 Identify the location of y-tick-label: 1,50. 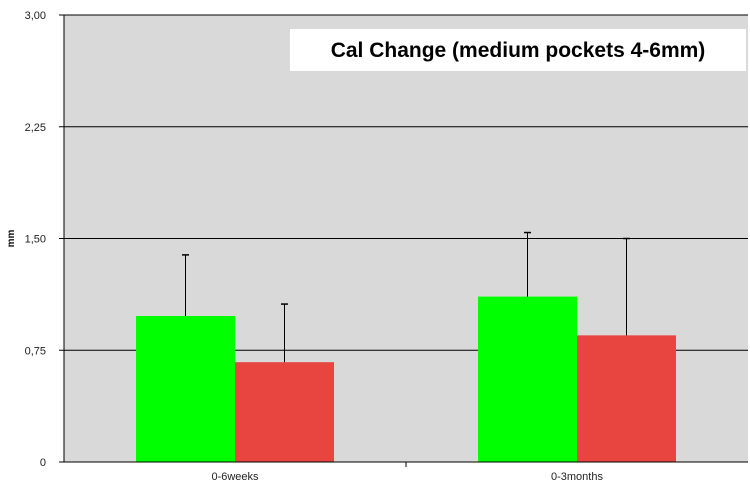
(35, 240).